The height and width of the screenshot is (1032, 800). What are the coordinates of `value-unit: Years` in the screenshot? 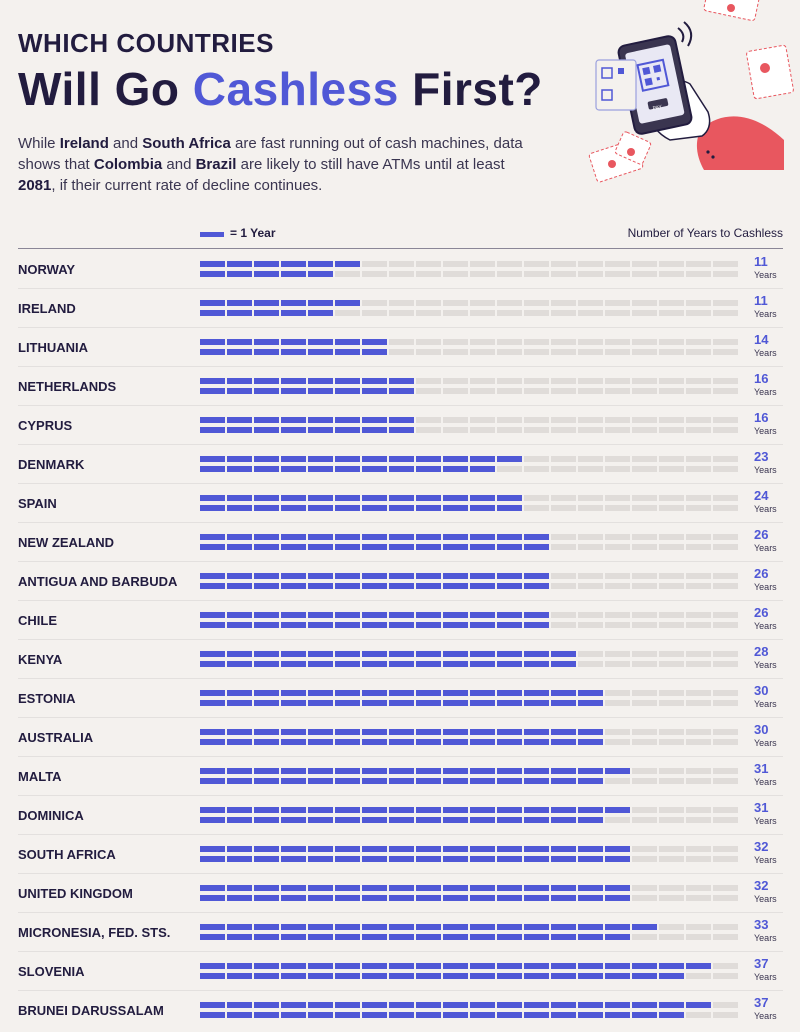 It's located at (765, 275).